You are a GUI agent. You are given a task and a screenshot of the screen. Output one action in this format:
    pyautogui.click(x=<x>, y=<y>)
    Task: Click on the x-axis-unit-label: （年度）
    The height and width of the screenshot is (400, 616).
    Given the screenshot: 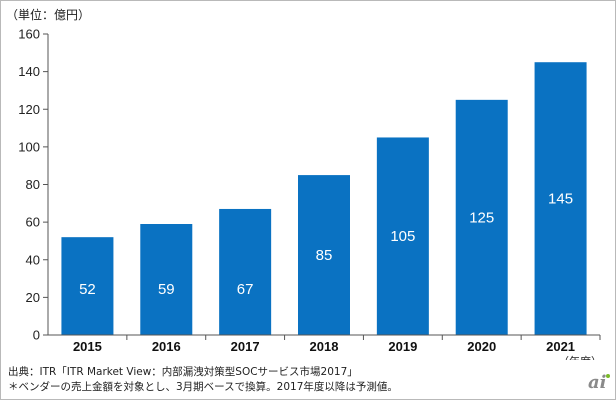 What is the action you would take?
    pyautogui.click(x=580, y=357)
    